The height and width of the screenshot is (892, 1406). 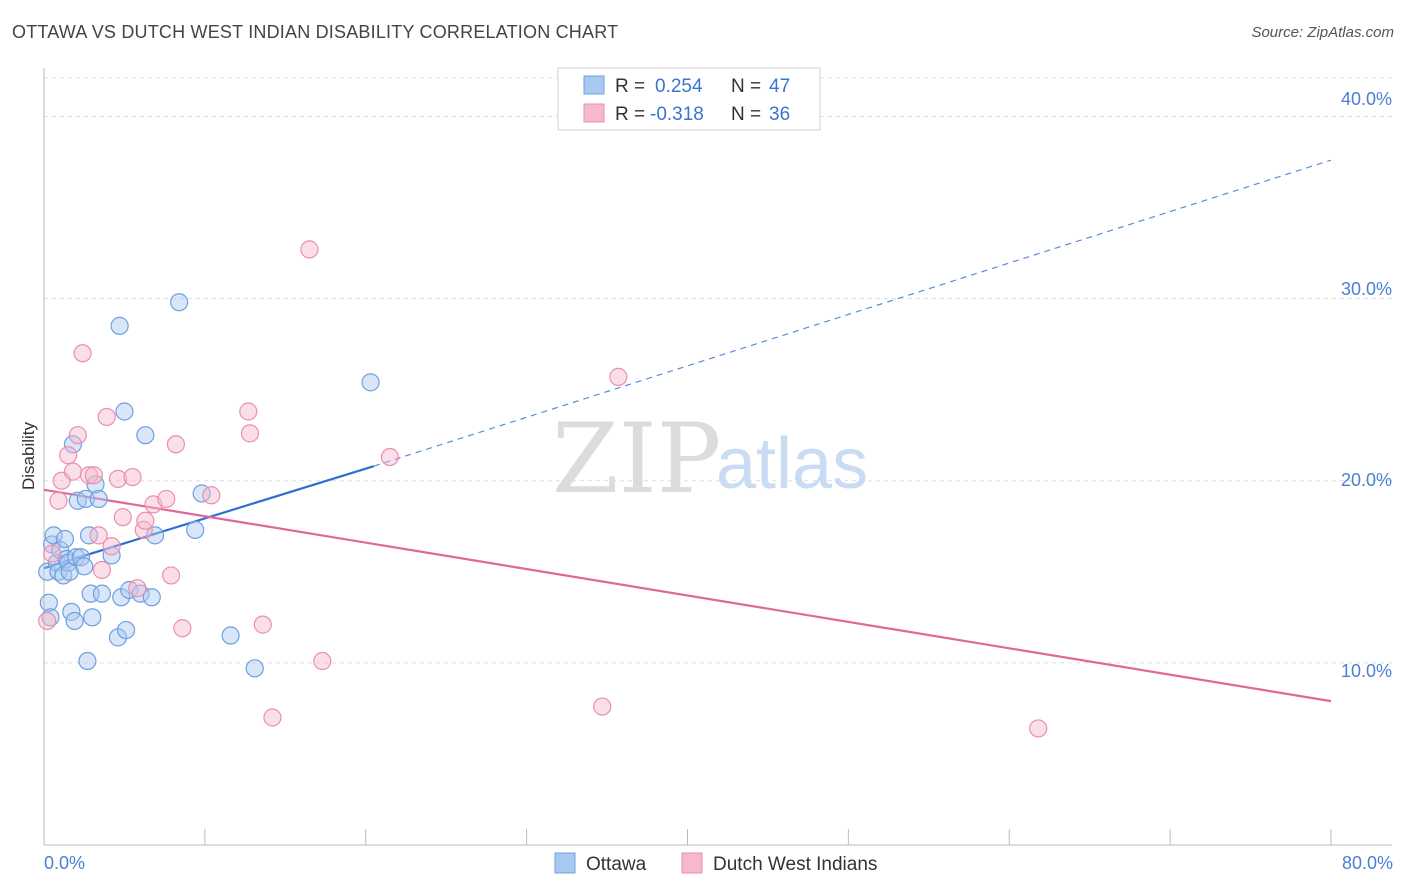 I want to click on dwi-n-value: 36, so click(x=779, y=114).